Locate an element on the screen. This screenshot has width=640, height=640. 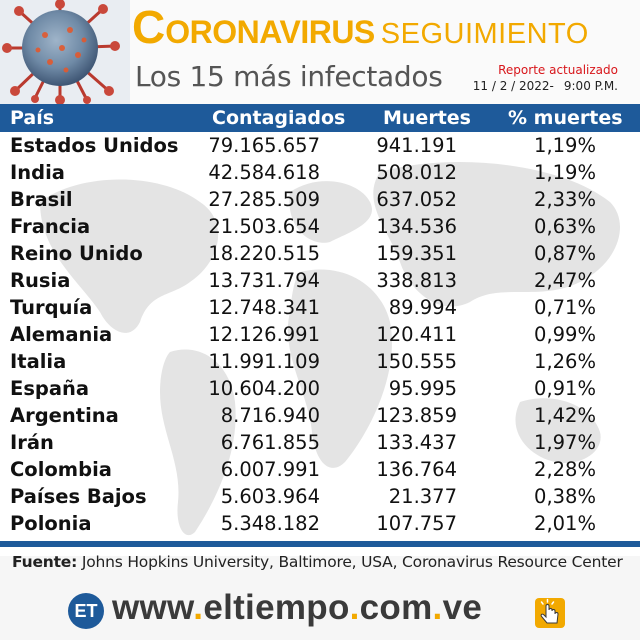
table-row: Colombia 6.007.991 136.764 2,28% is located at coordinates (303, 469).